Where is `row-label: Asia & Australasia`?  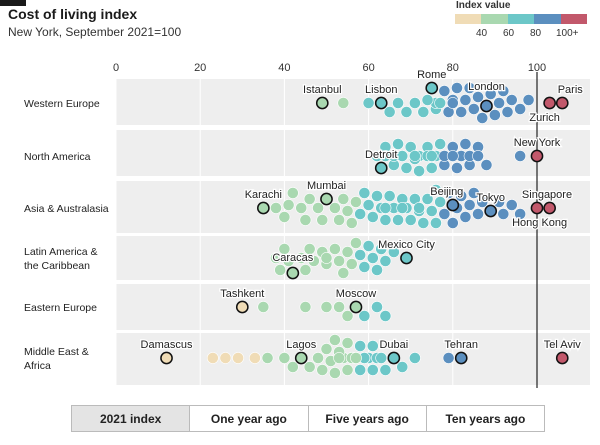
row-label: Asia & Australasia is located at coordinates (66, 209).